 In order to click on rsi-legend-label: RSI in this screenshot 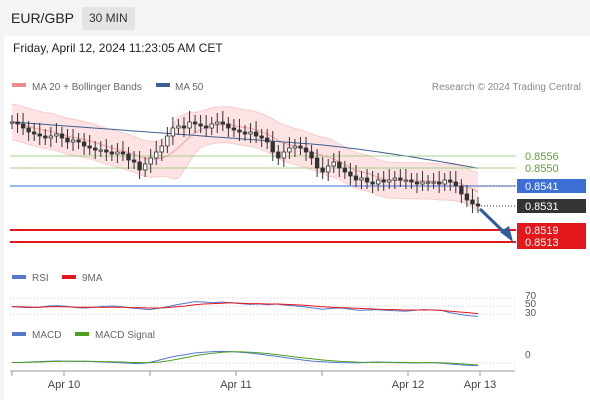, I will do `click(40, 278)`.